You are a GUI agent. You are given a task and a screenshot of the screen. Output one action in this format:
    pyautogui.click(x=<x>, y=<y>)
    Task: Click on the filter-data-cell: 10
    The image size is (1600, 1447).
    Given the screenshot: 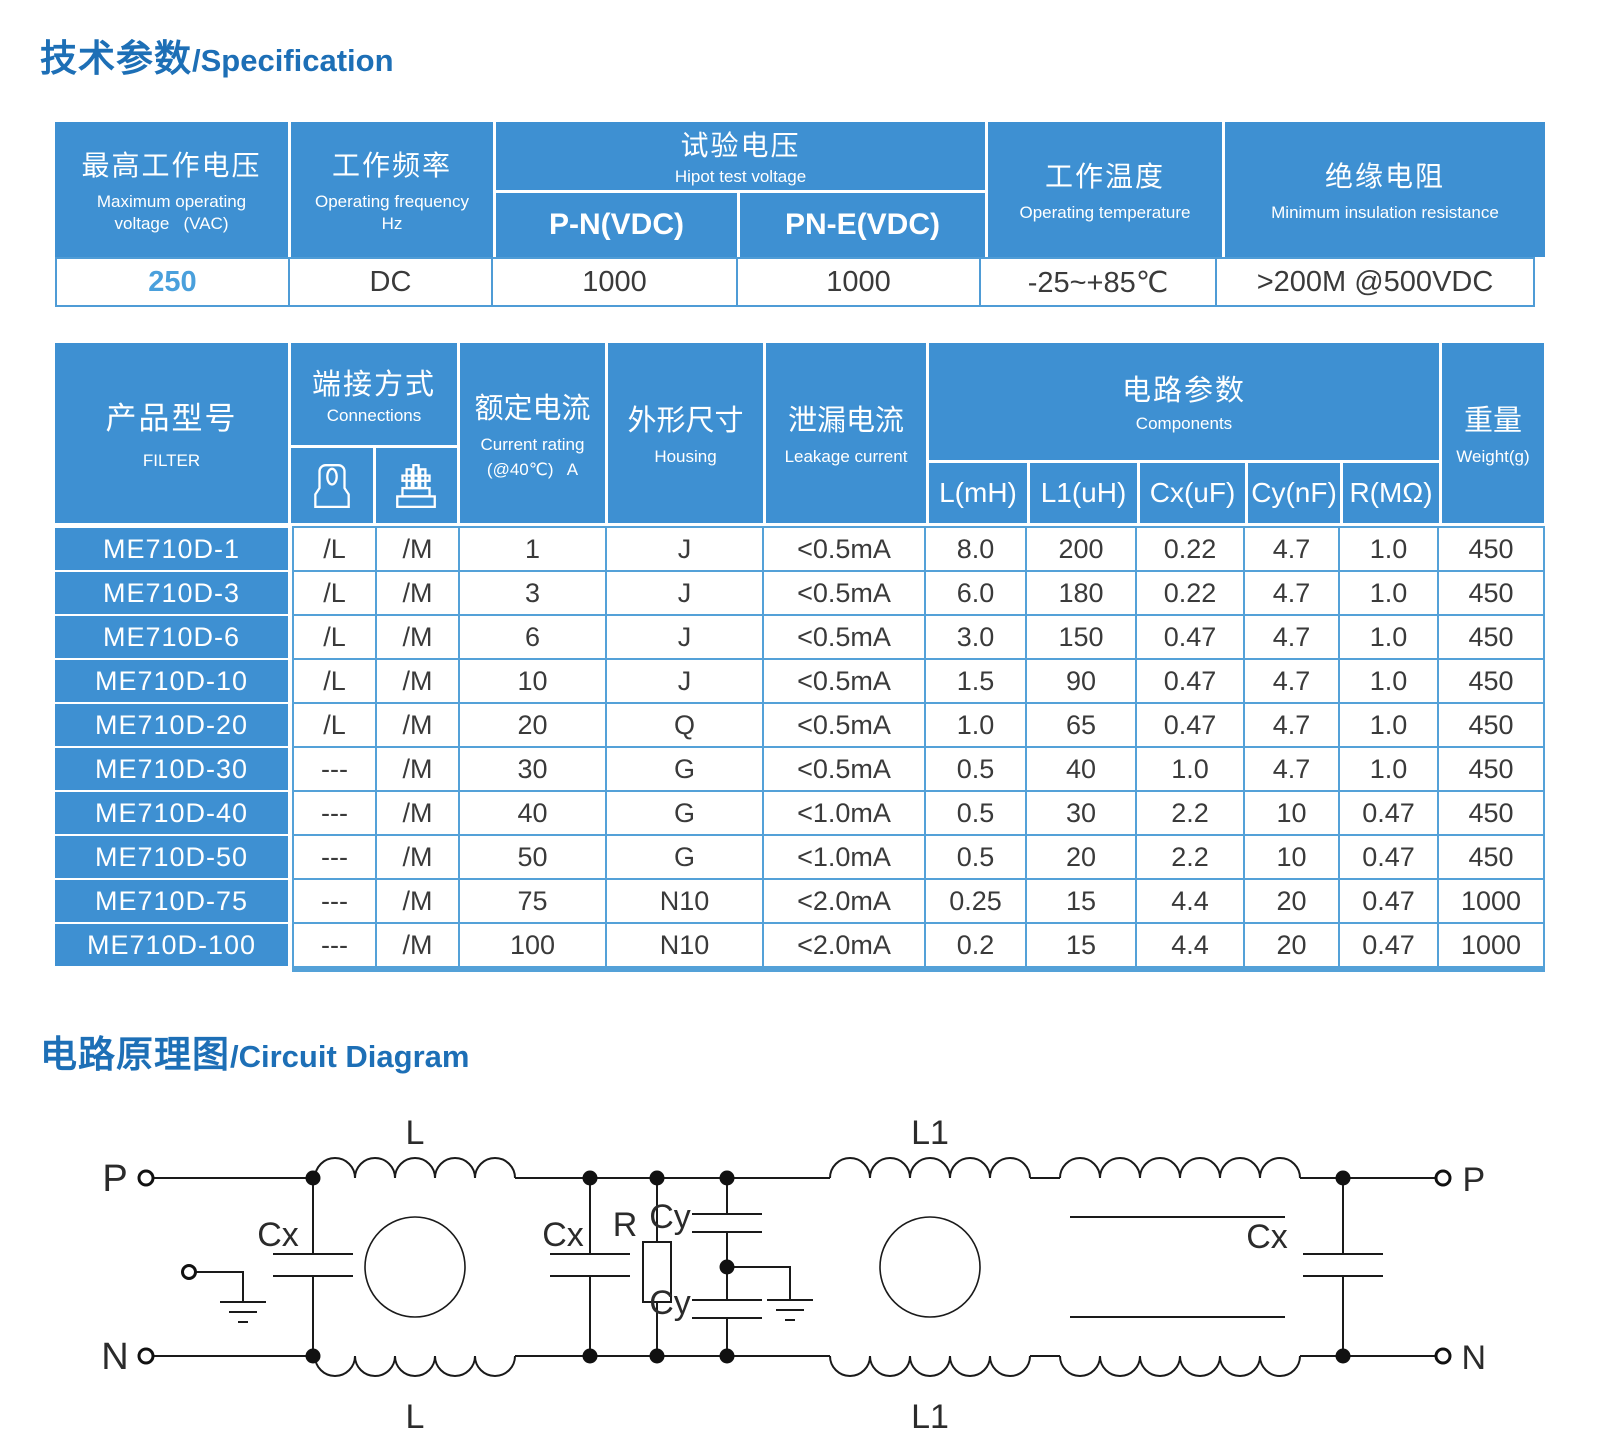 What is the action you would take?
    pyautogui.click(x=1291, y=857)
    